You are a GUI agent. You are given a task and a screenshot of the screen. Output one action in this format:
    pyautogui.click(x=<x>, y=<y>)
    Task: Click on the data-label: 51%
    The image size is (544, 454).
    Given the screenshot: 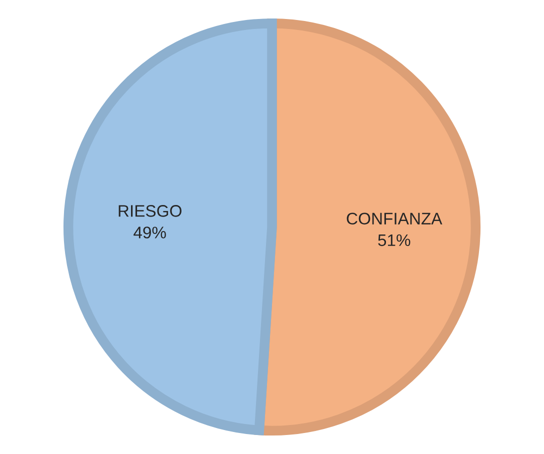 What is the action you would take?
    pyautogui.click(x=394, y=240)
    